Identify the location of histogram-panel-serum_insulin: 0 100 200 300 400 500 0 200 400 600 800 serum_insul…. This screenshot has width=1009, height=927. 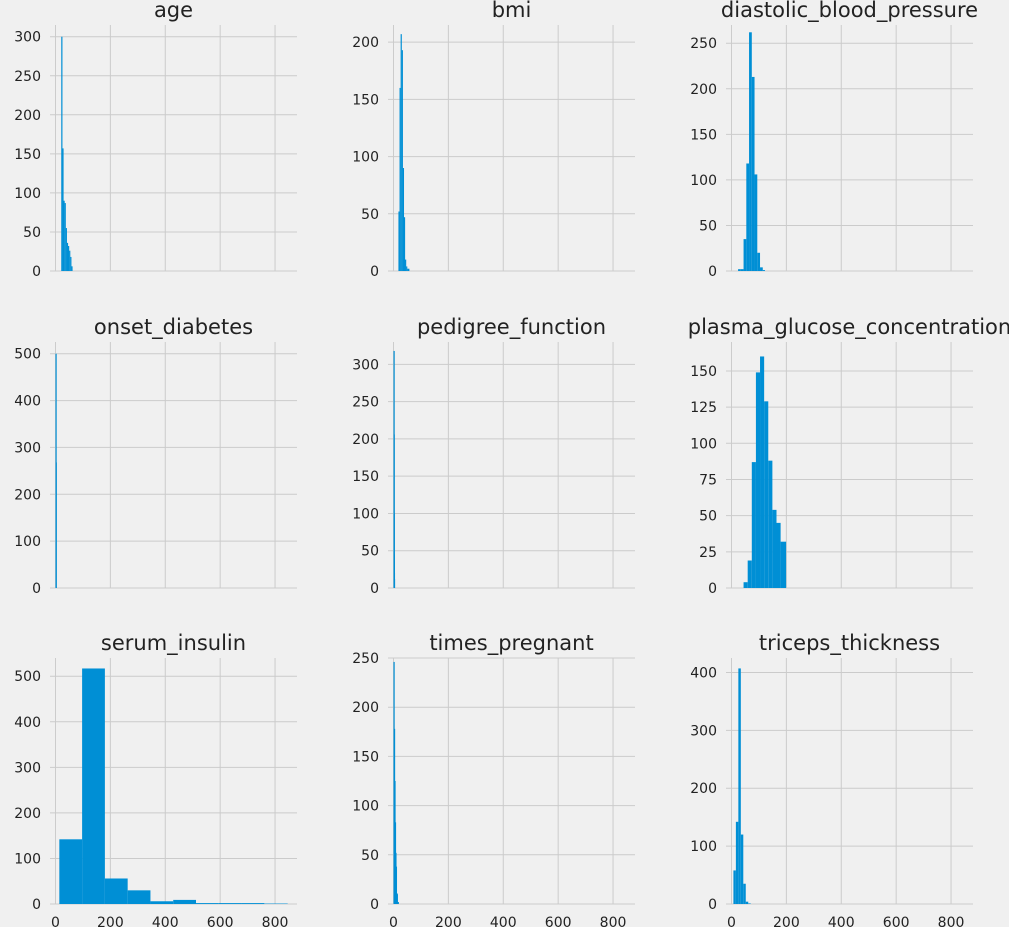
(155, 779).